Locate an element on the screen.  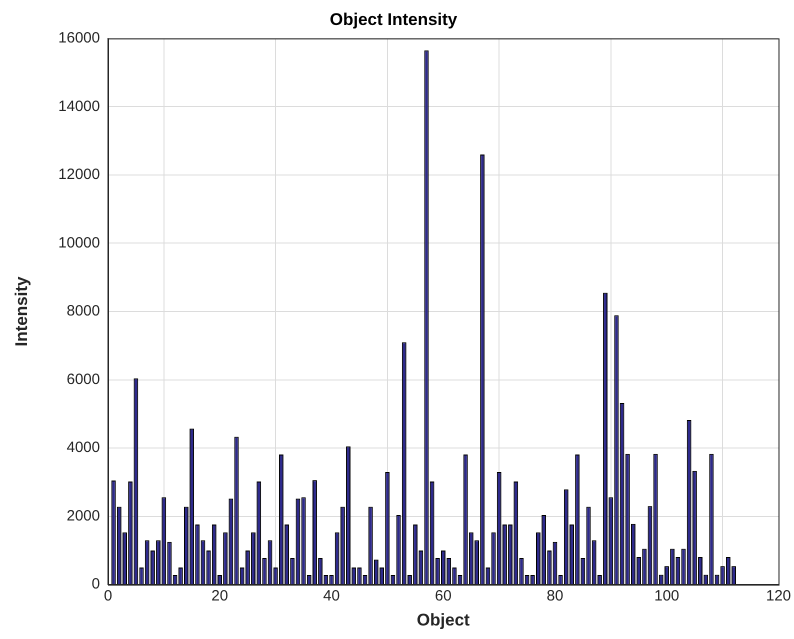
y-tick-label: 8000 is located at coordinates (83, 311).